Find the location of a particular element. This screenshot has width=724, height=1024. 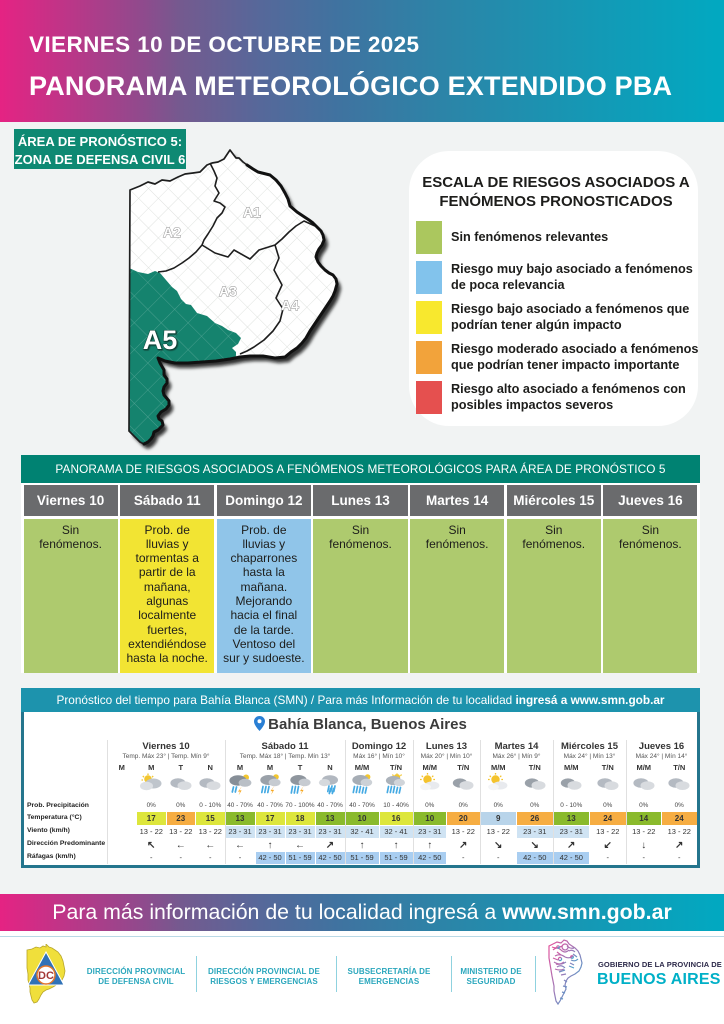

svg-text: A3 is located at coordinates (228, 291).